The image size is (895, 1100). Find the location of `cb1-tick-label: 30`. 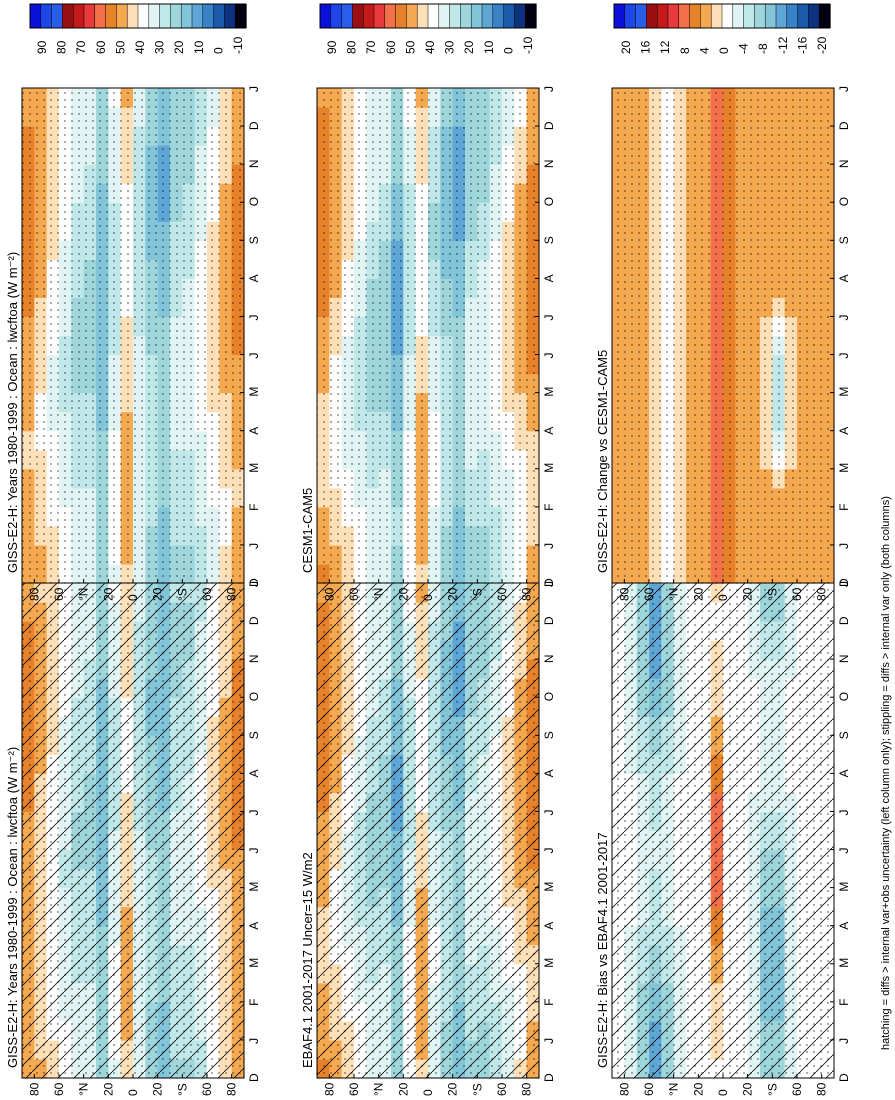

cb1-tick-label: 30 is located at coordinates (160, 47).